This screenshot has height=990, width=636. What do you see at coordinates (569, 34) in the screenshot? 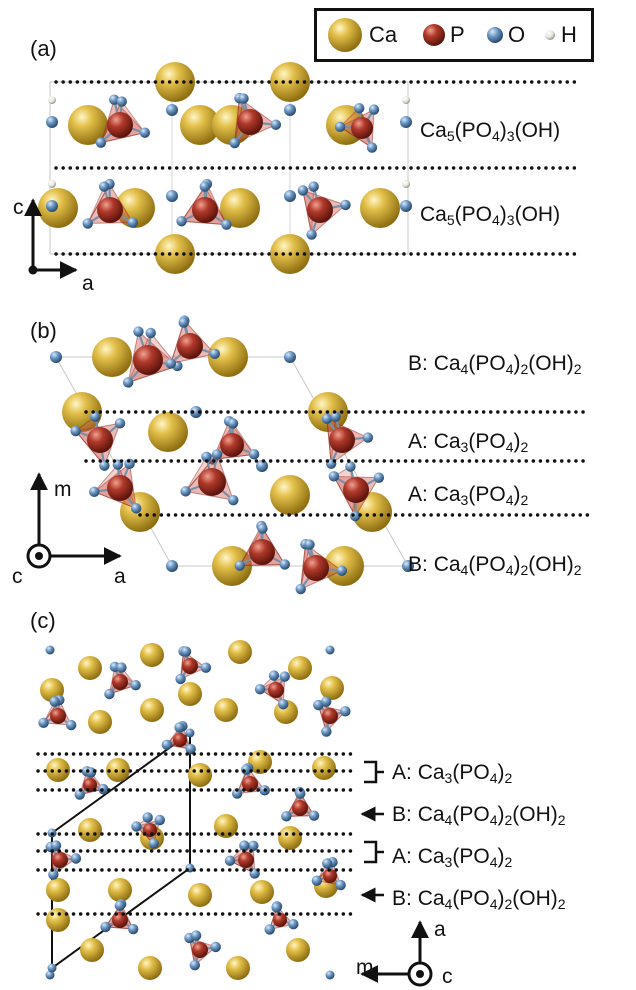
I see `legend-label: H` at bounding box center [569, 34].